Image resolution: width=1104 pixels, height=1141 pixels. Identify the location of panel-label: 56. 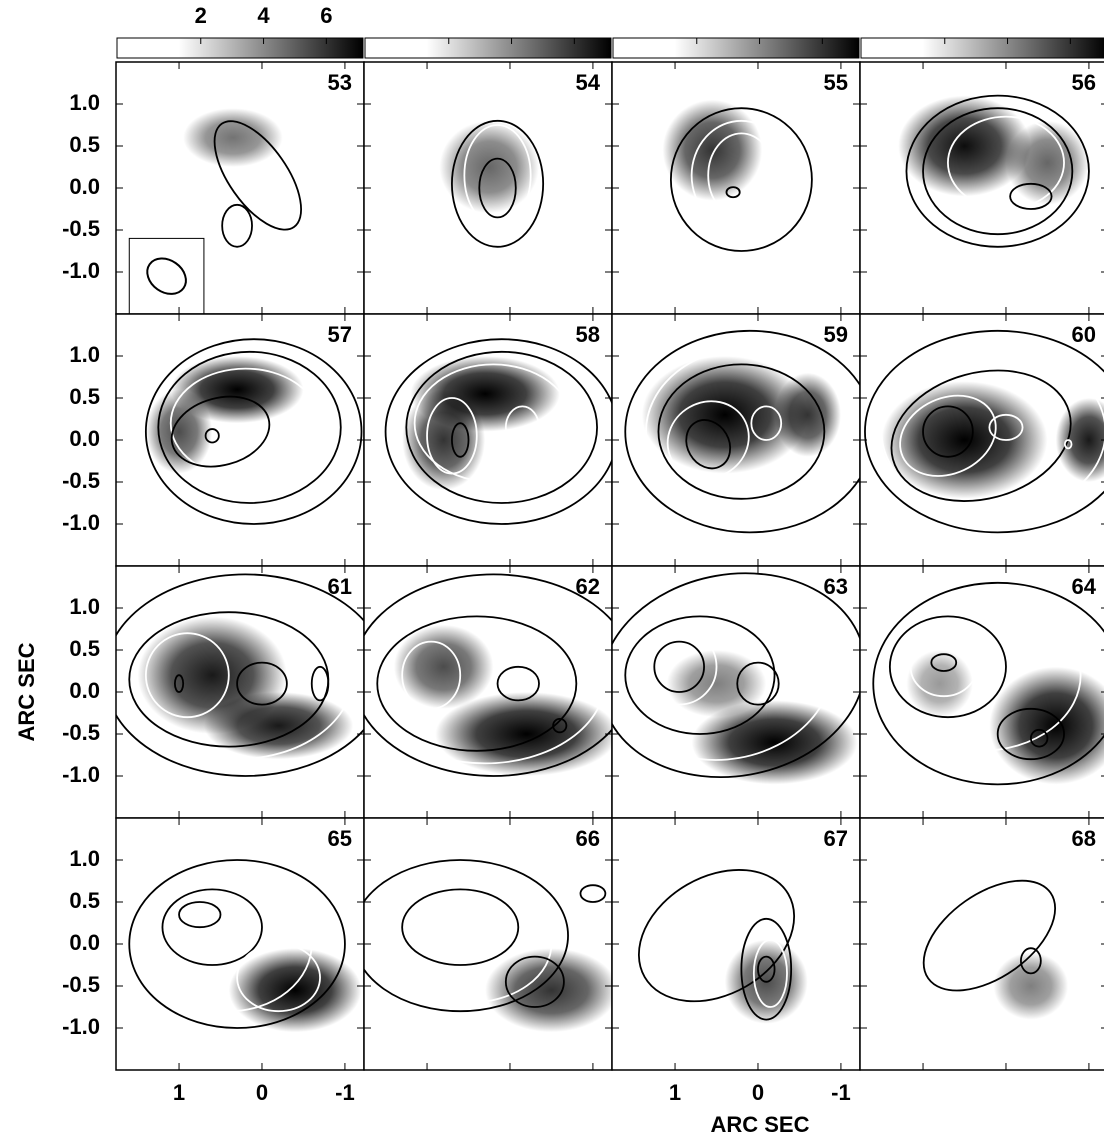
(1084, 82).